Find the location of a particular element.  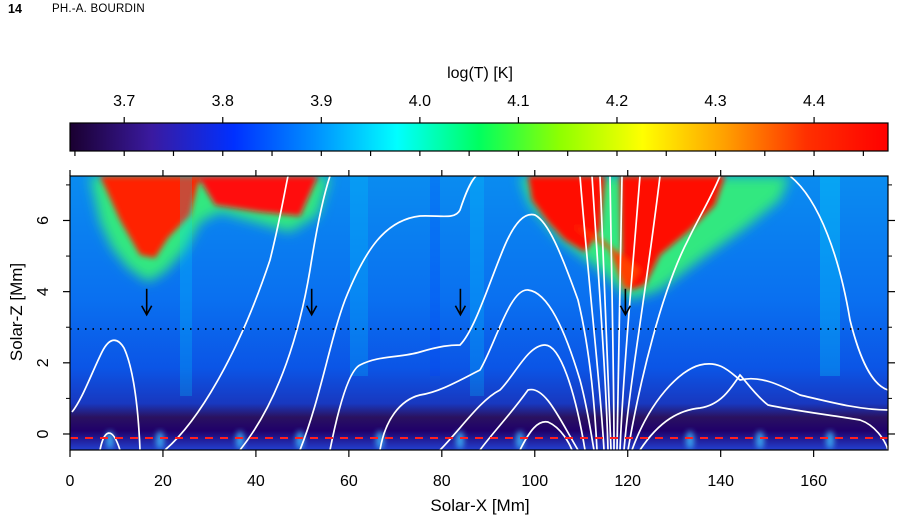

colorbar-tick-label: 4.2 is located at coordinates (617, 101).